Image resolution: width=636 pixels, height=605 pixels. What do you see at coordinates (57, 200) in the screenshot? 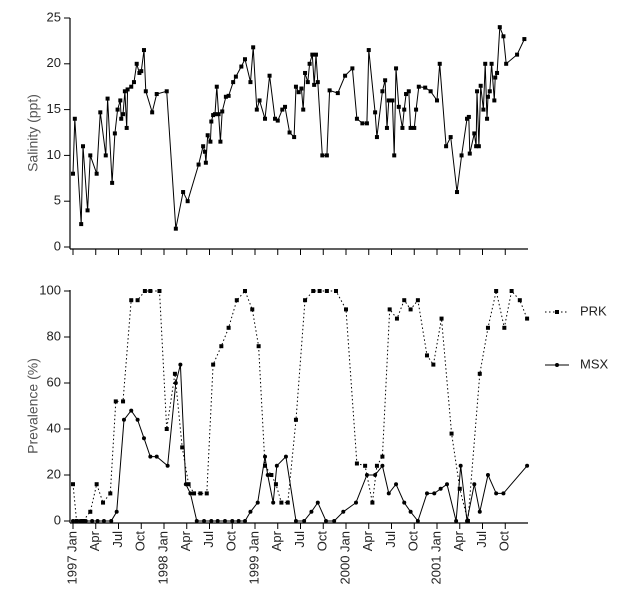
I see `y-tick-label: 5` at bounding box center [57, 200].